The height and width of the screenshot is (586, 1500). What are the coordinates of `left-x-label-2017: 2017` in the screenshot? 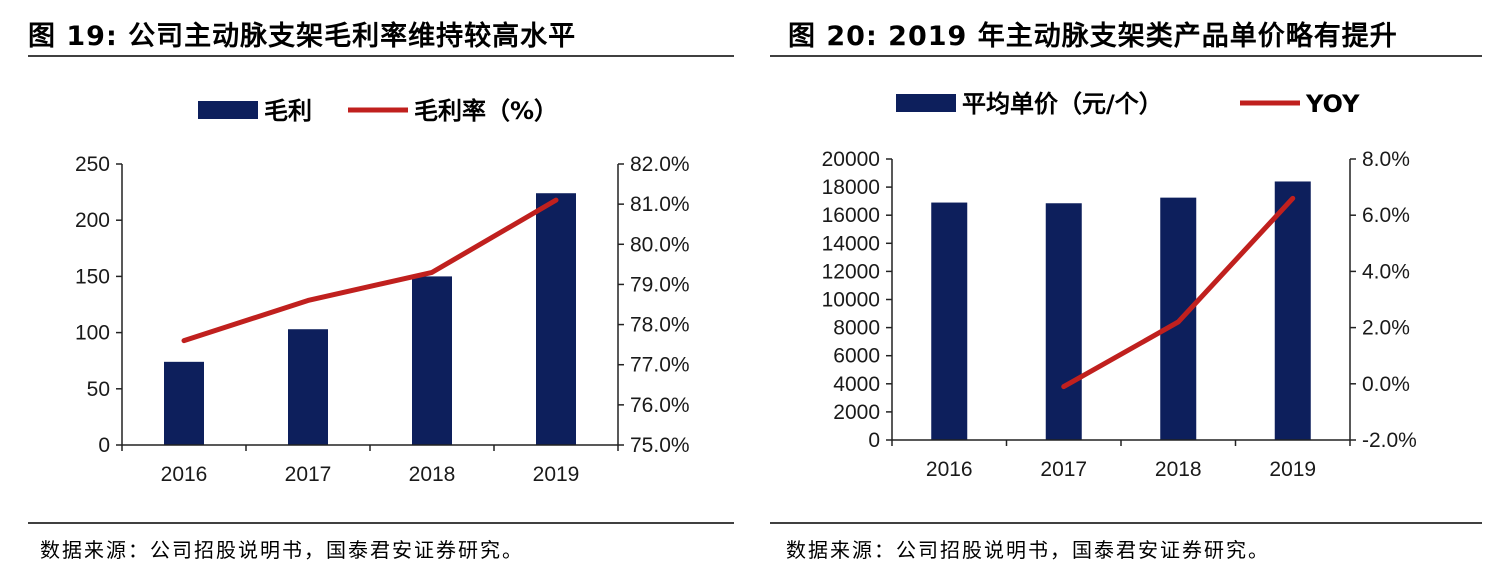 It's located at (308, 474).